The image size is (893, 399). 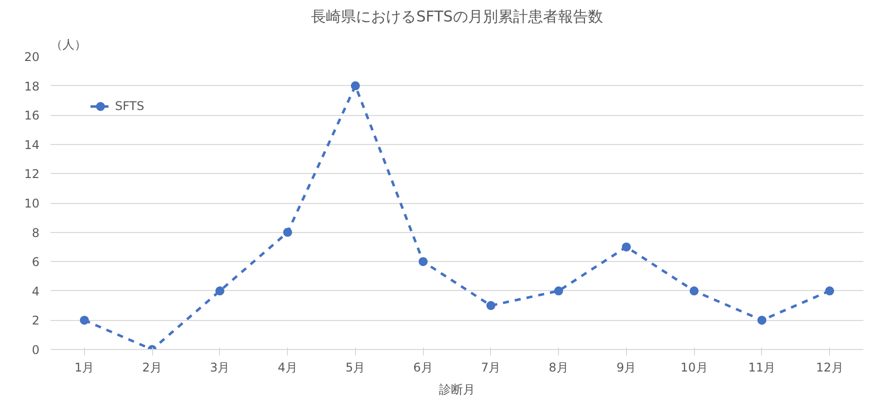 What do you see at coordinates (356, 367) in the screenshot?
I see `x-tick-label: 5月` at bounding box center [356, 367].